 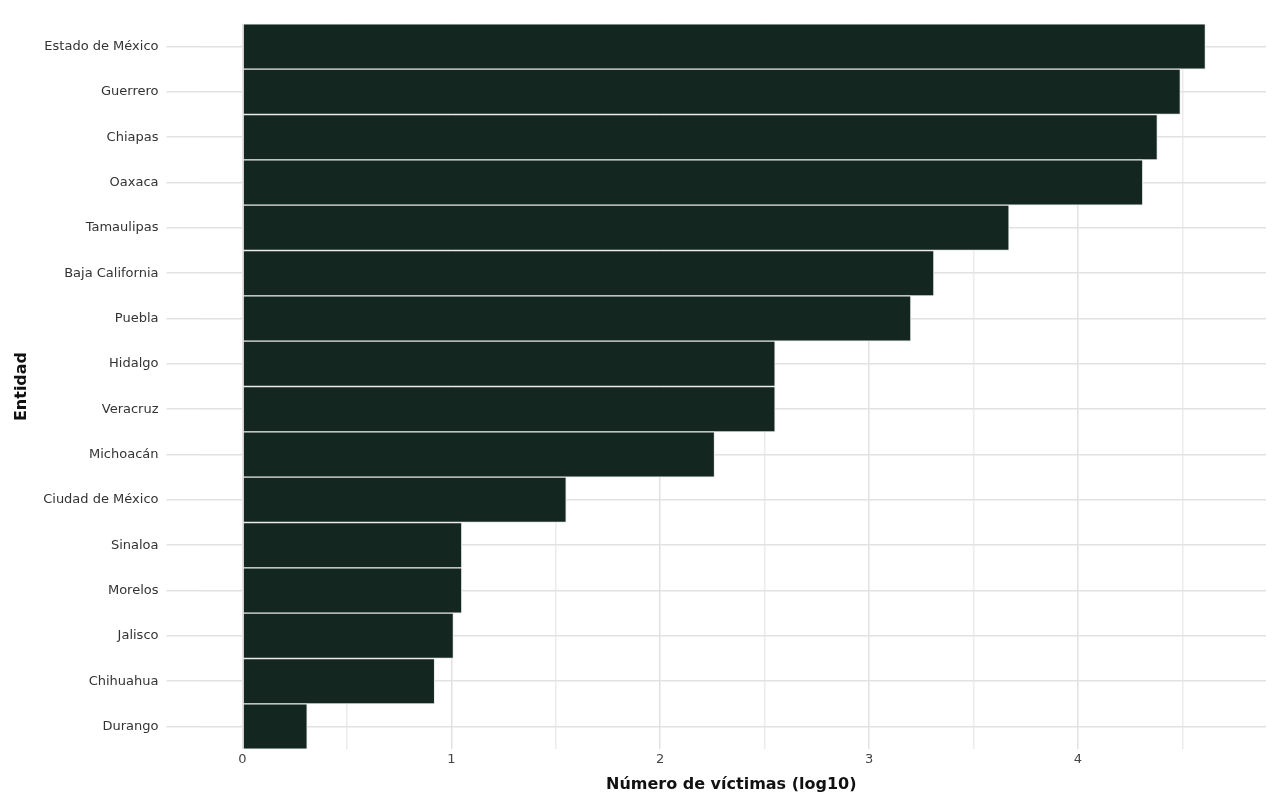 I want to click on x-tick-label: 3, so click(x=869, y=759).